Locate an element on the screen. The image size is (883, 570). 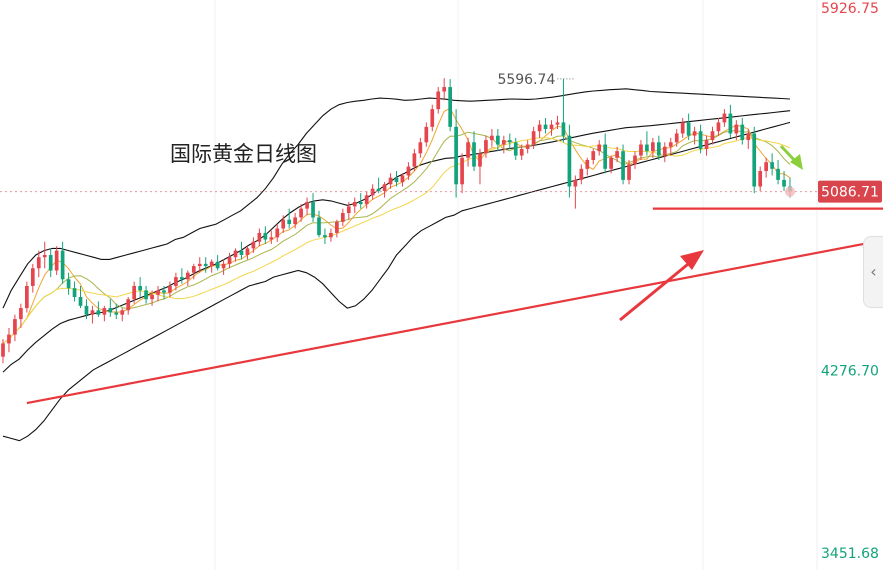
current-price-box is located at coordinates (850, 191).